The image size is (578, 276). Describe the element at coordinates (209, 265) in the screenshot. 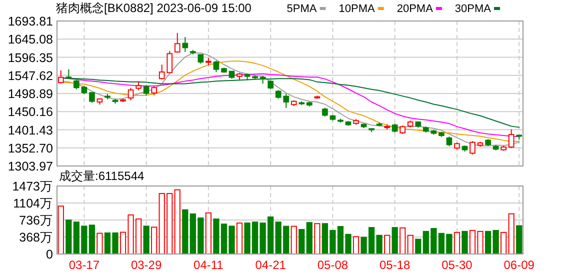

I see `x-tick-label: 04-11` at that location.